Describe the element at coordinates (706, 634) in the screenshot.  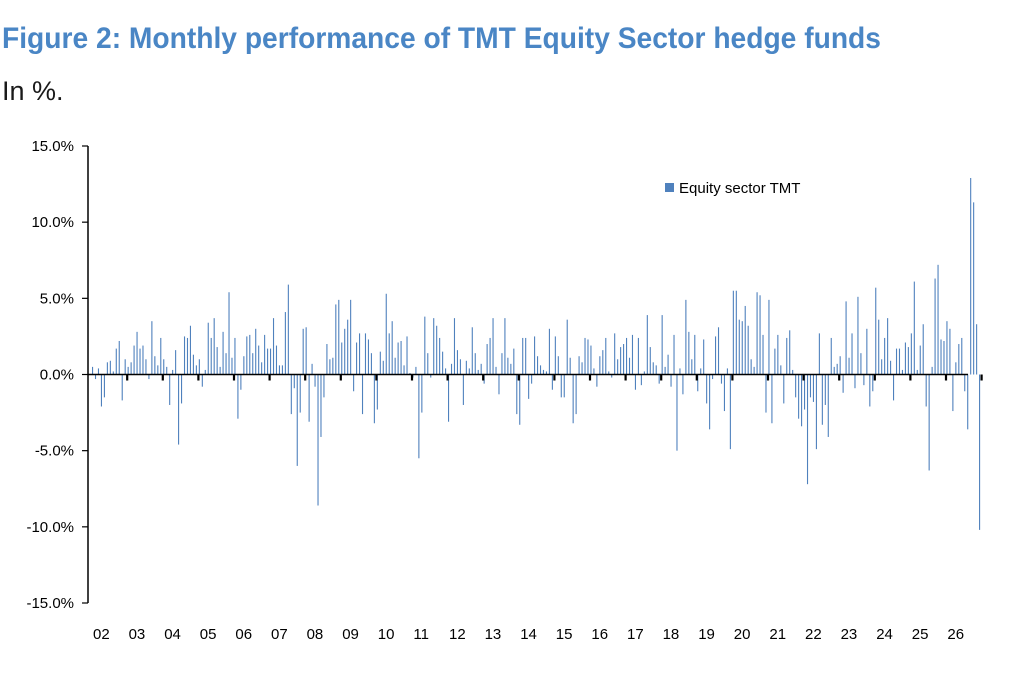
I see `x-tick-label: 19` at that location.